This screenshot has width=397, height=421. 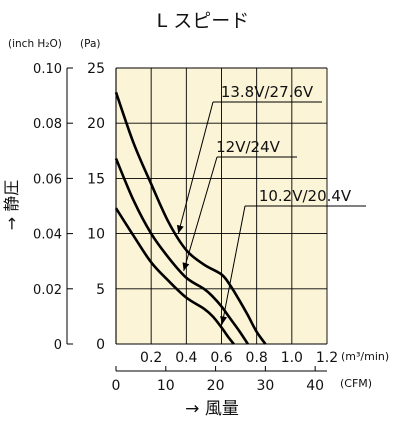 What do you see at coordinates (305, 196) in the screenshot?
I see `annotation-label: 10.2V/20.4V` at bounding box center [305, 196].